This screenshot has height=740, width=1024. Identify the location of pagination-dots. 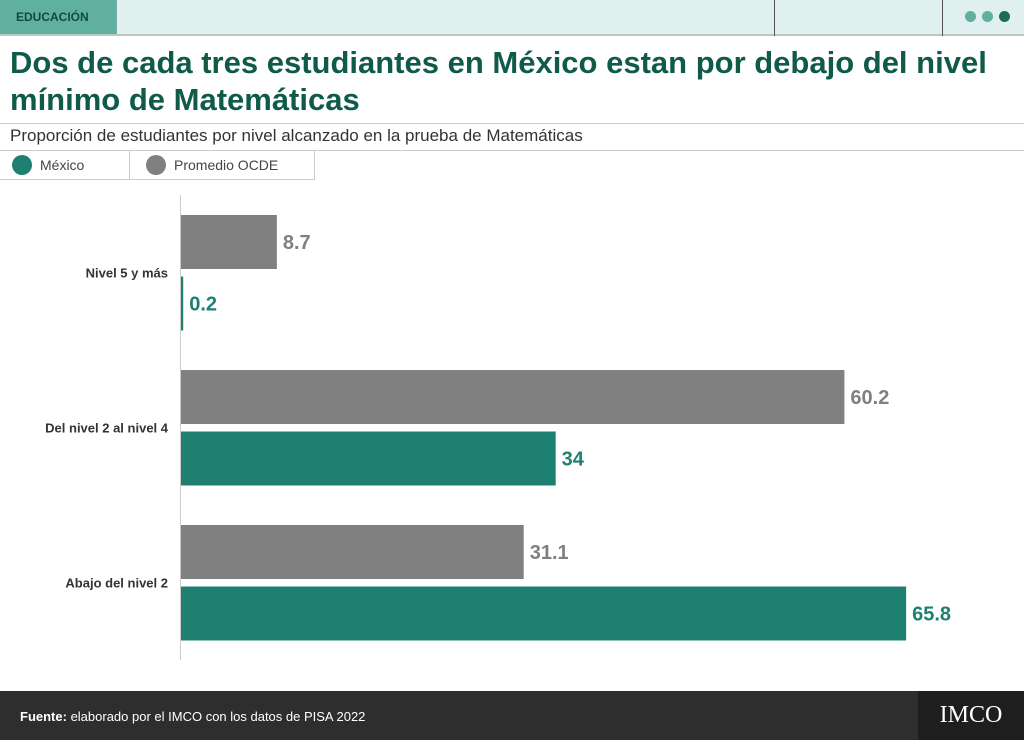
(987, 16).